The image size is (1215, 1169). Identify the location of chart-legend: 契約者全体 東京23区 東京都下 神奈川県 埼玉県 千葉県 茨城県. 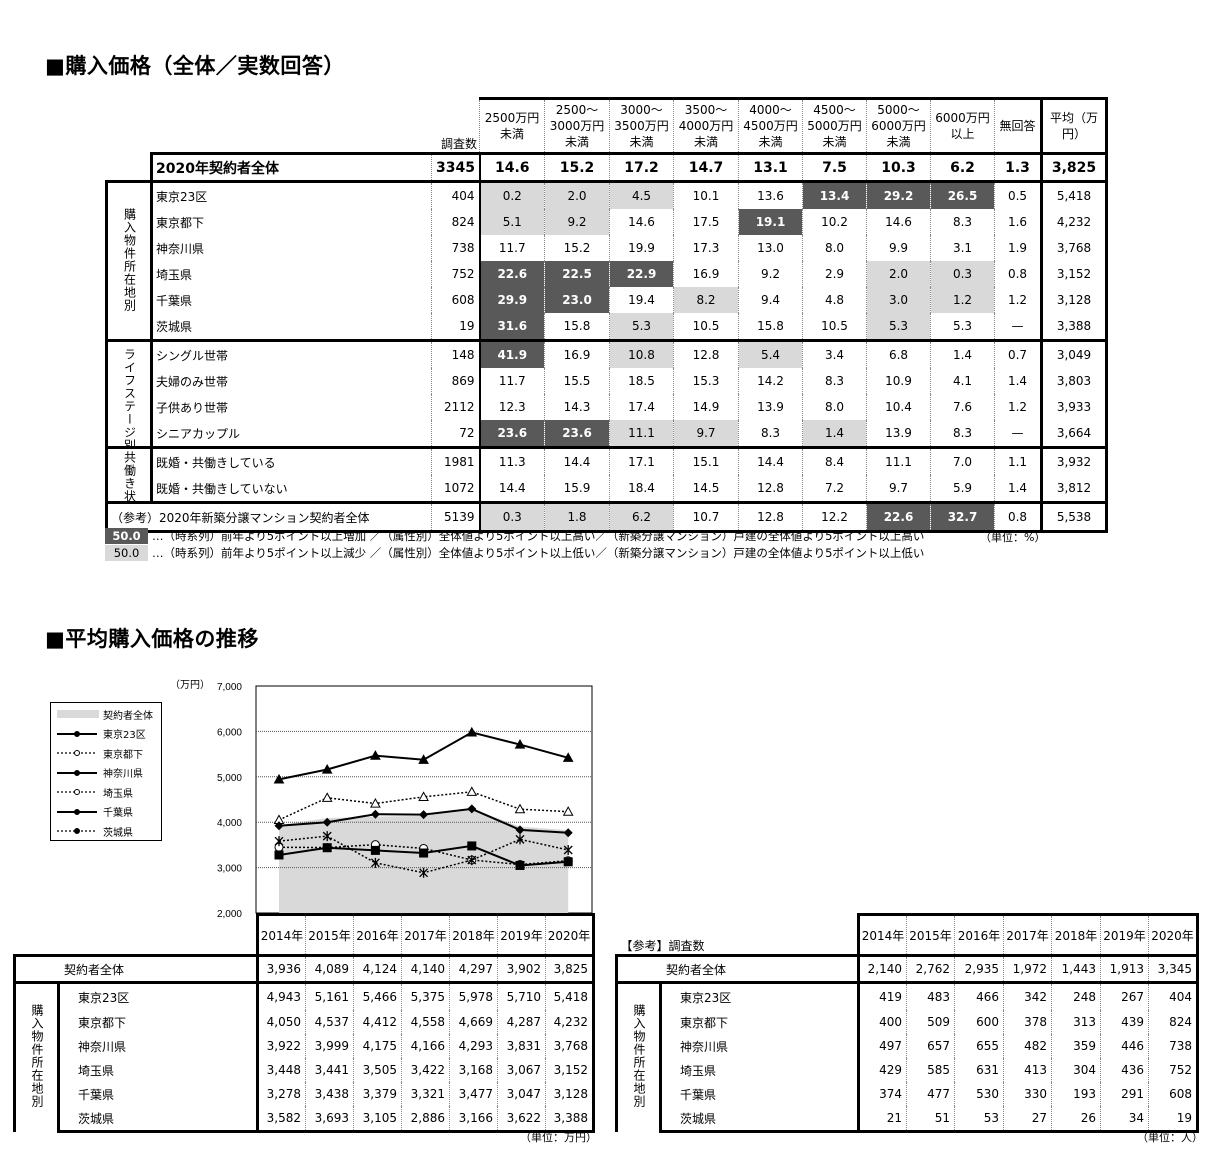
(106, 771).